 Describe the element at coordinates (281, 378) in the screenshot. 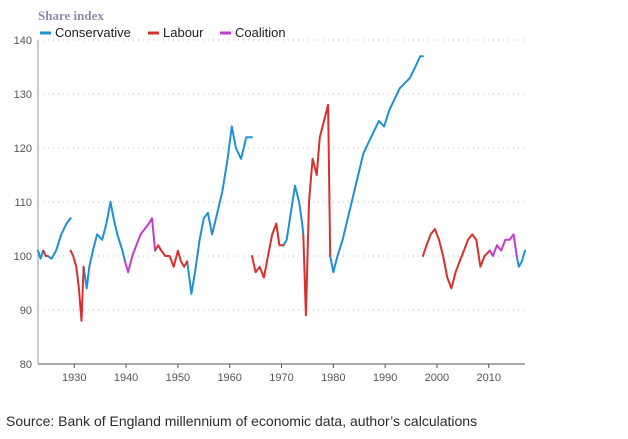

I see `x-tick-label: 1970` at that location.